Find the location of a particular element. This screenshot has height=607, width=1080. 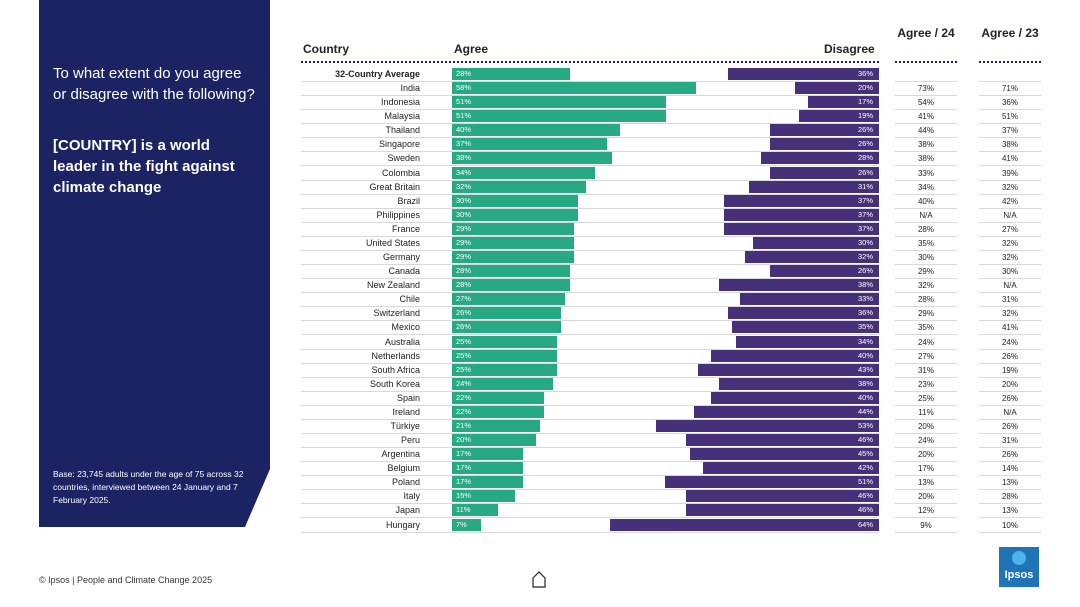

home-icon is located at coordinates (539, 579).